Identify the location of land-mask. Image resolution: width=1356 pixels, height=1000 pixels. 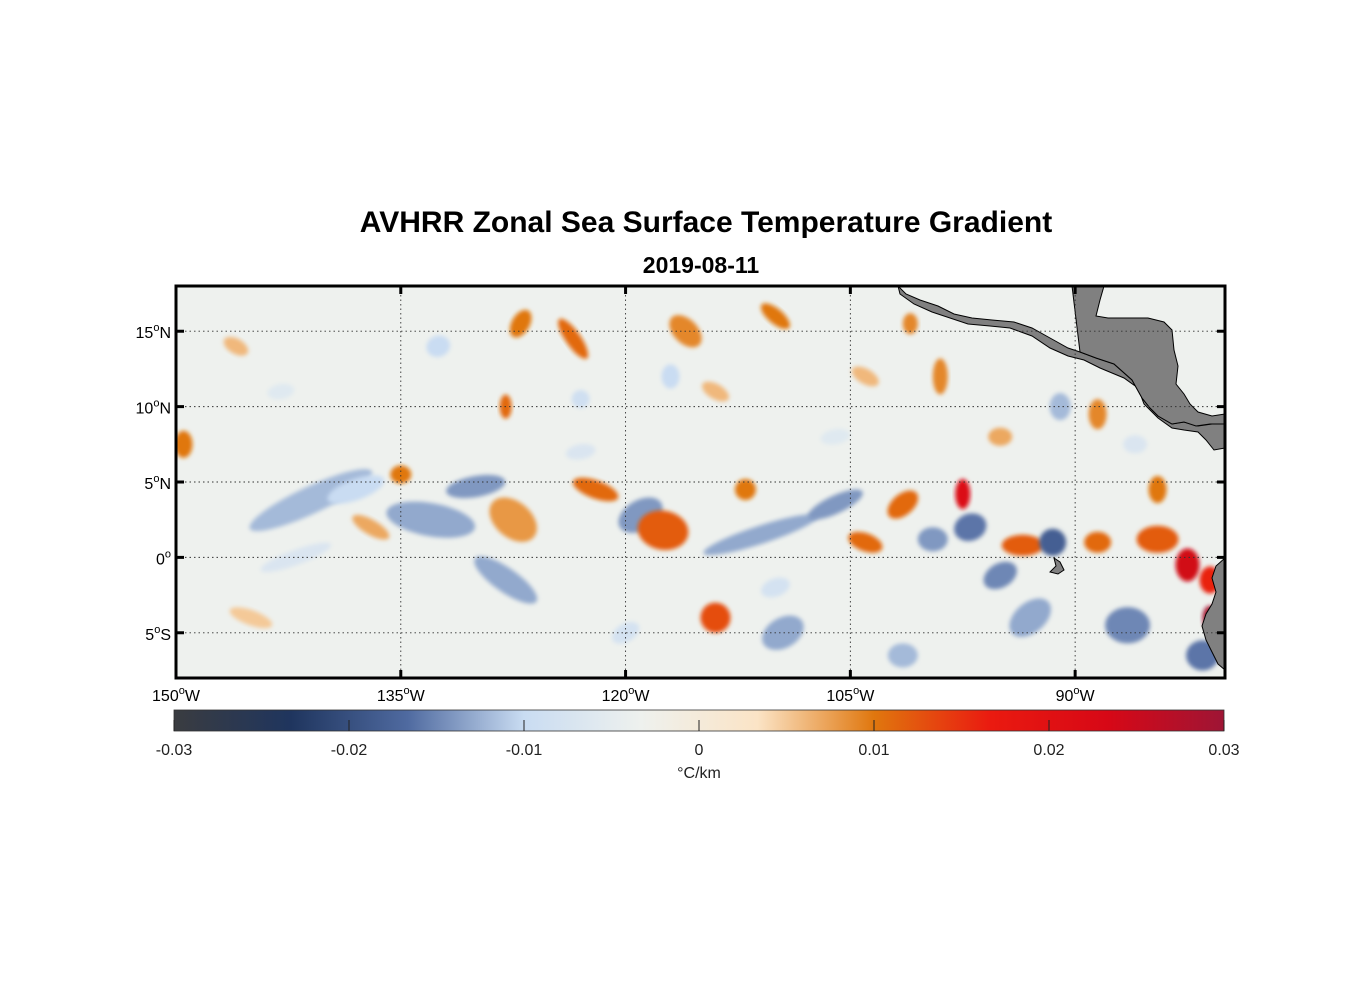
(1061, 478).